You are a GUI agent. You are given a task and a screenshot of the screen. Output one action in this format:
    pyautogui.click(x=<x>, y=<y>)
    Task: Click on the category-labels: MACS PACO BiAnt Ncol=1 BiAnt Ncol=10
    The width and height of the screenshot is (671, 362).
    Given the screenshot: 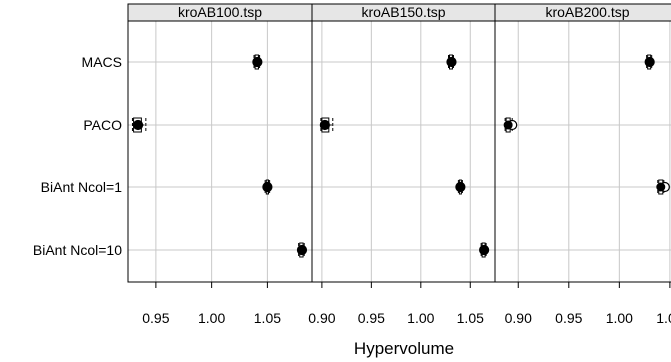 What is the action you would take?
    pyautogui.click(x=77, y=156)
    